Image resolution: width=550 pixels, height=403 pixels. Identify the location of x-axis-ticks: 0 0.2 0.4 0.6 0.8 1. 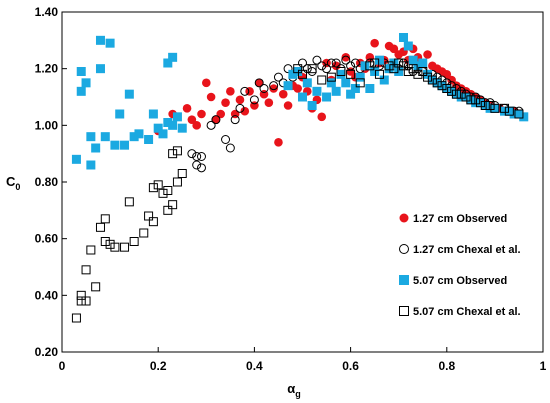
(303, 360).